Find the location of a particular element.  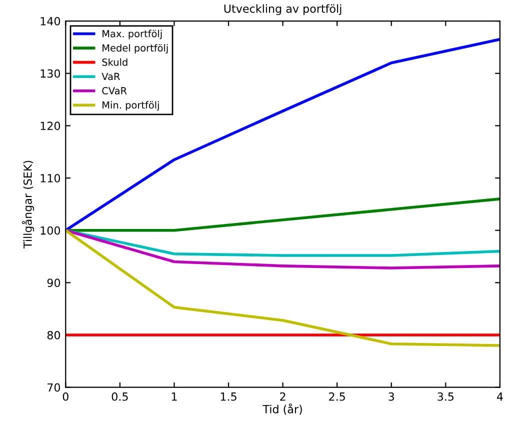

x-tick-label: 0 is located at coordinates (65, 396).